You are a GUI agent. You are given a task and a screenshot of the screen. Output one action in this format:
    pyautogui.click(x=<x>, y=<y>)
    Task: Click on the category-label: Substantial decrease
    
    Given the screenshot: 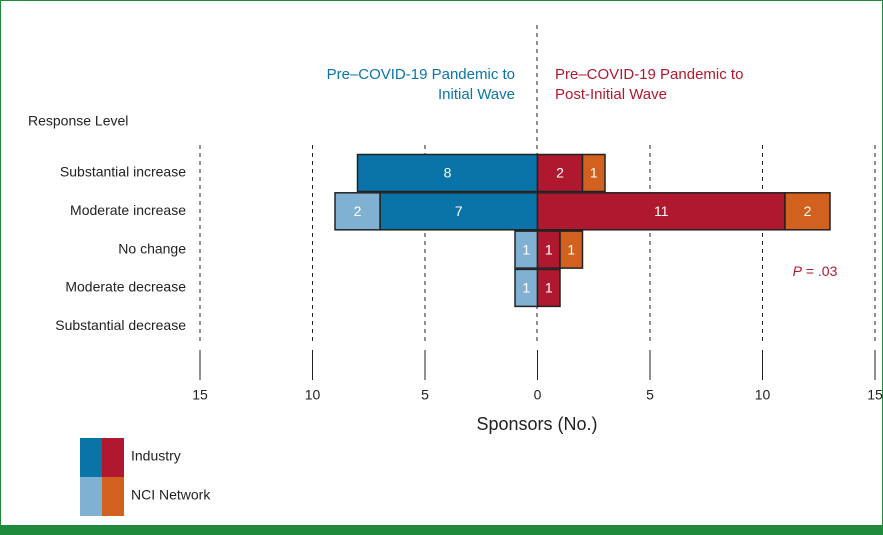 What is the action you would take?
    pyautogui.click(x=120, y=325)
    